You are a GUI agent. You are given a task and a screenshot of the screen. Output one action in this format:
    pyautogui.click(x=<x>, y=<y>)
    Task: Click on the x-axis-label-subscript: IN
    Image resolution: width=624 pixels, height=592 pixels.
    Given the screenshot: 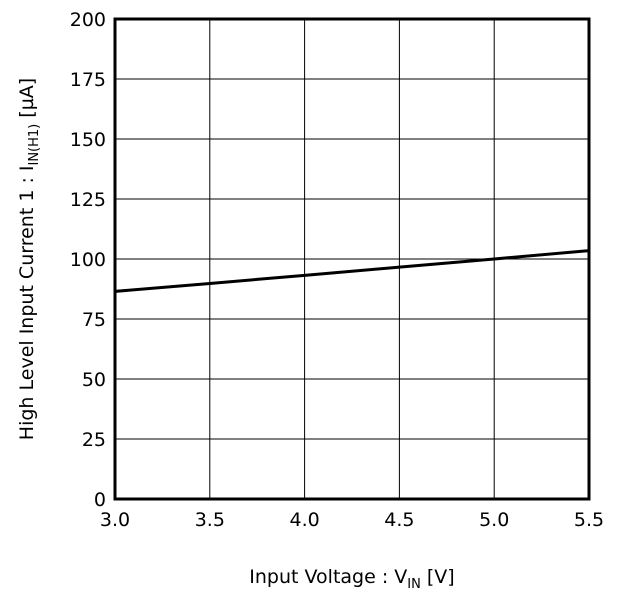 What is the action you would take?
    pyautogui.click(x=414, y=584)
    